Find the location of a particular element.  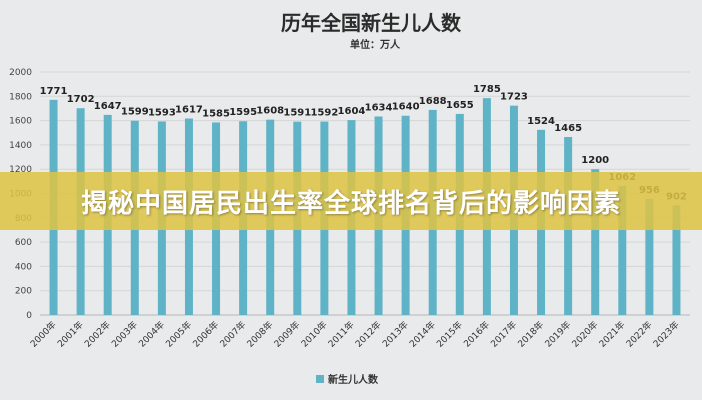

x-tick-label: 2001年 is located at coordinates (70, 334).